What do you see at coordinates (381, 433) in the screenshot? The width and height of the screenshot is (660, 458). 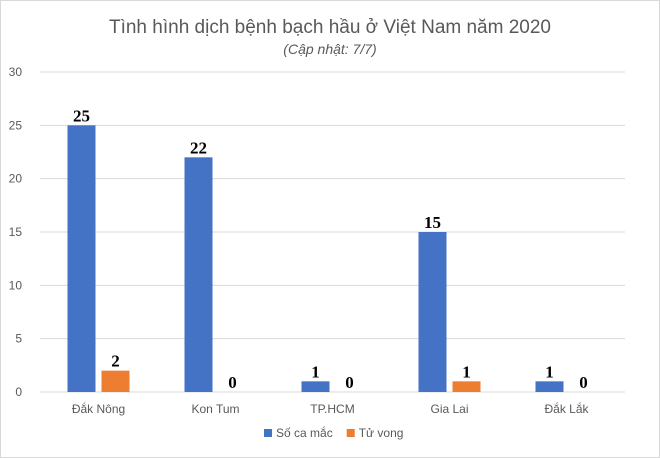 I see `legend-label: Tử vong` at bounding box center [381, 433].